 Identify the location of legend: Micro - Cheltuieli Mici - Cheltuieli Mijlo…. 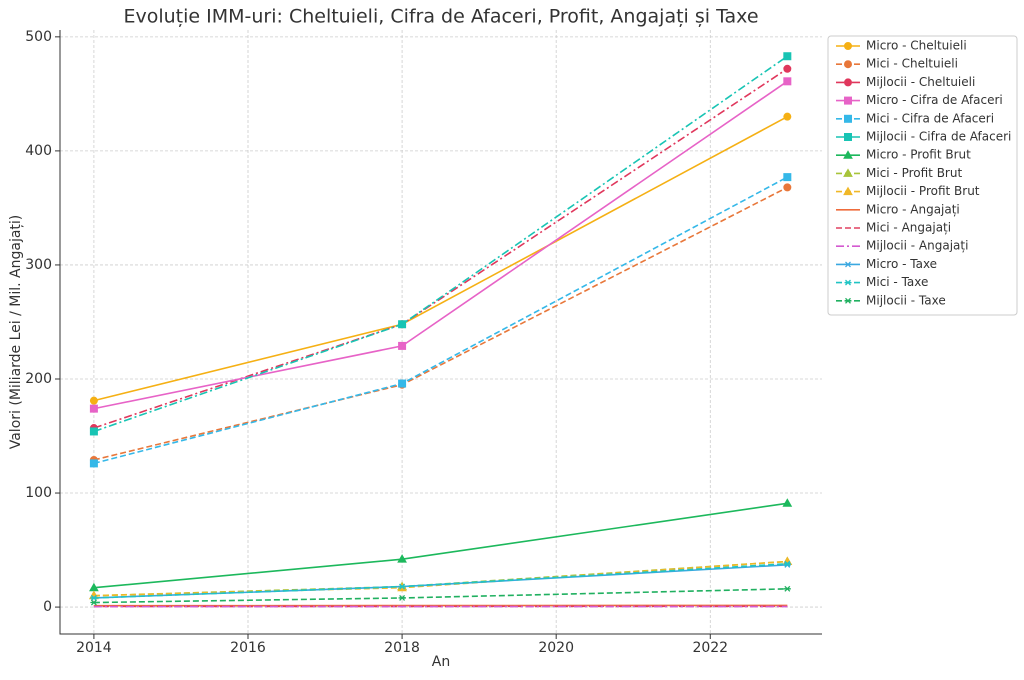
(922, 175).